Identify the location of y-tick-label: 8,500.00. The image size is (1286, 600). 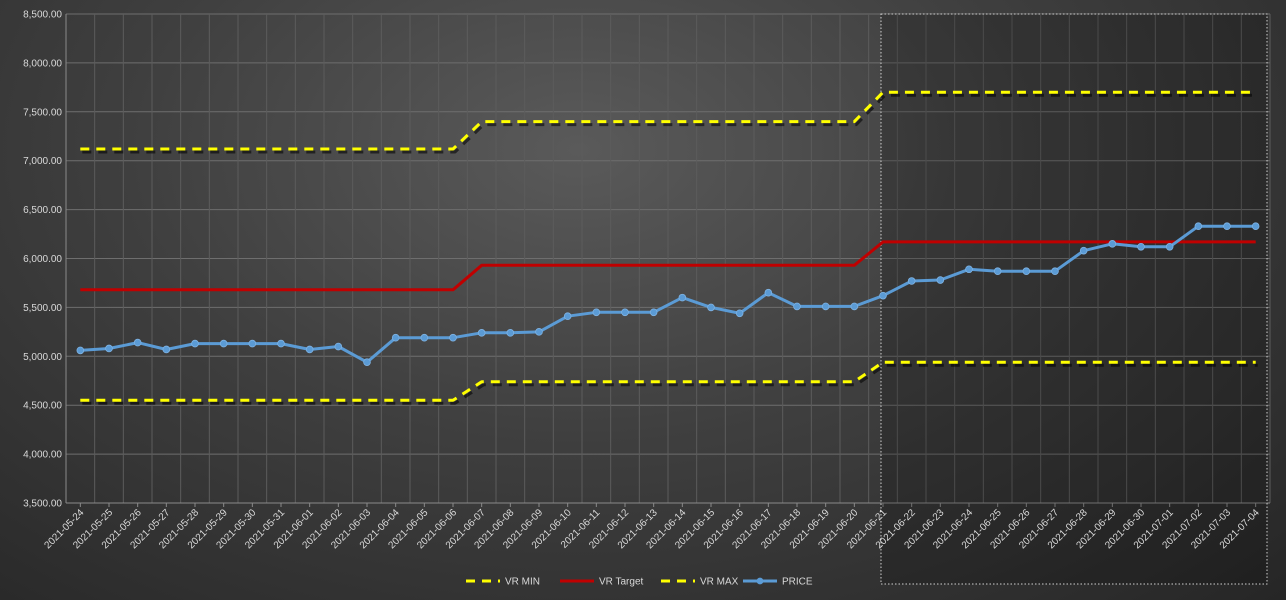
(42, 15).